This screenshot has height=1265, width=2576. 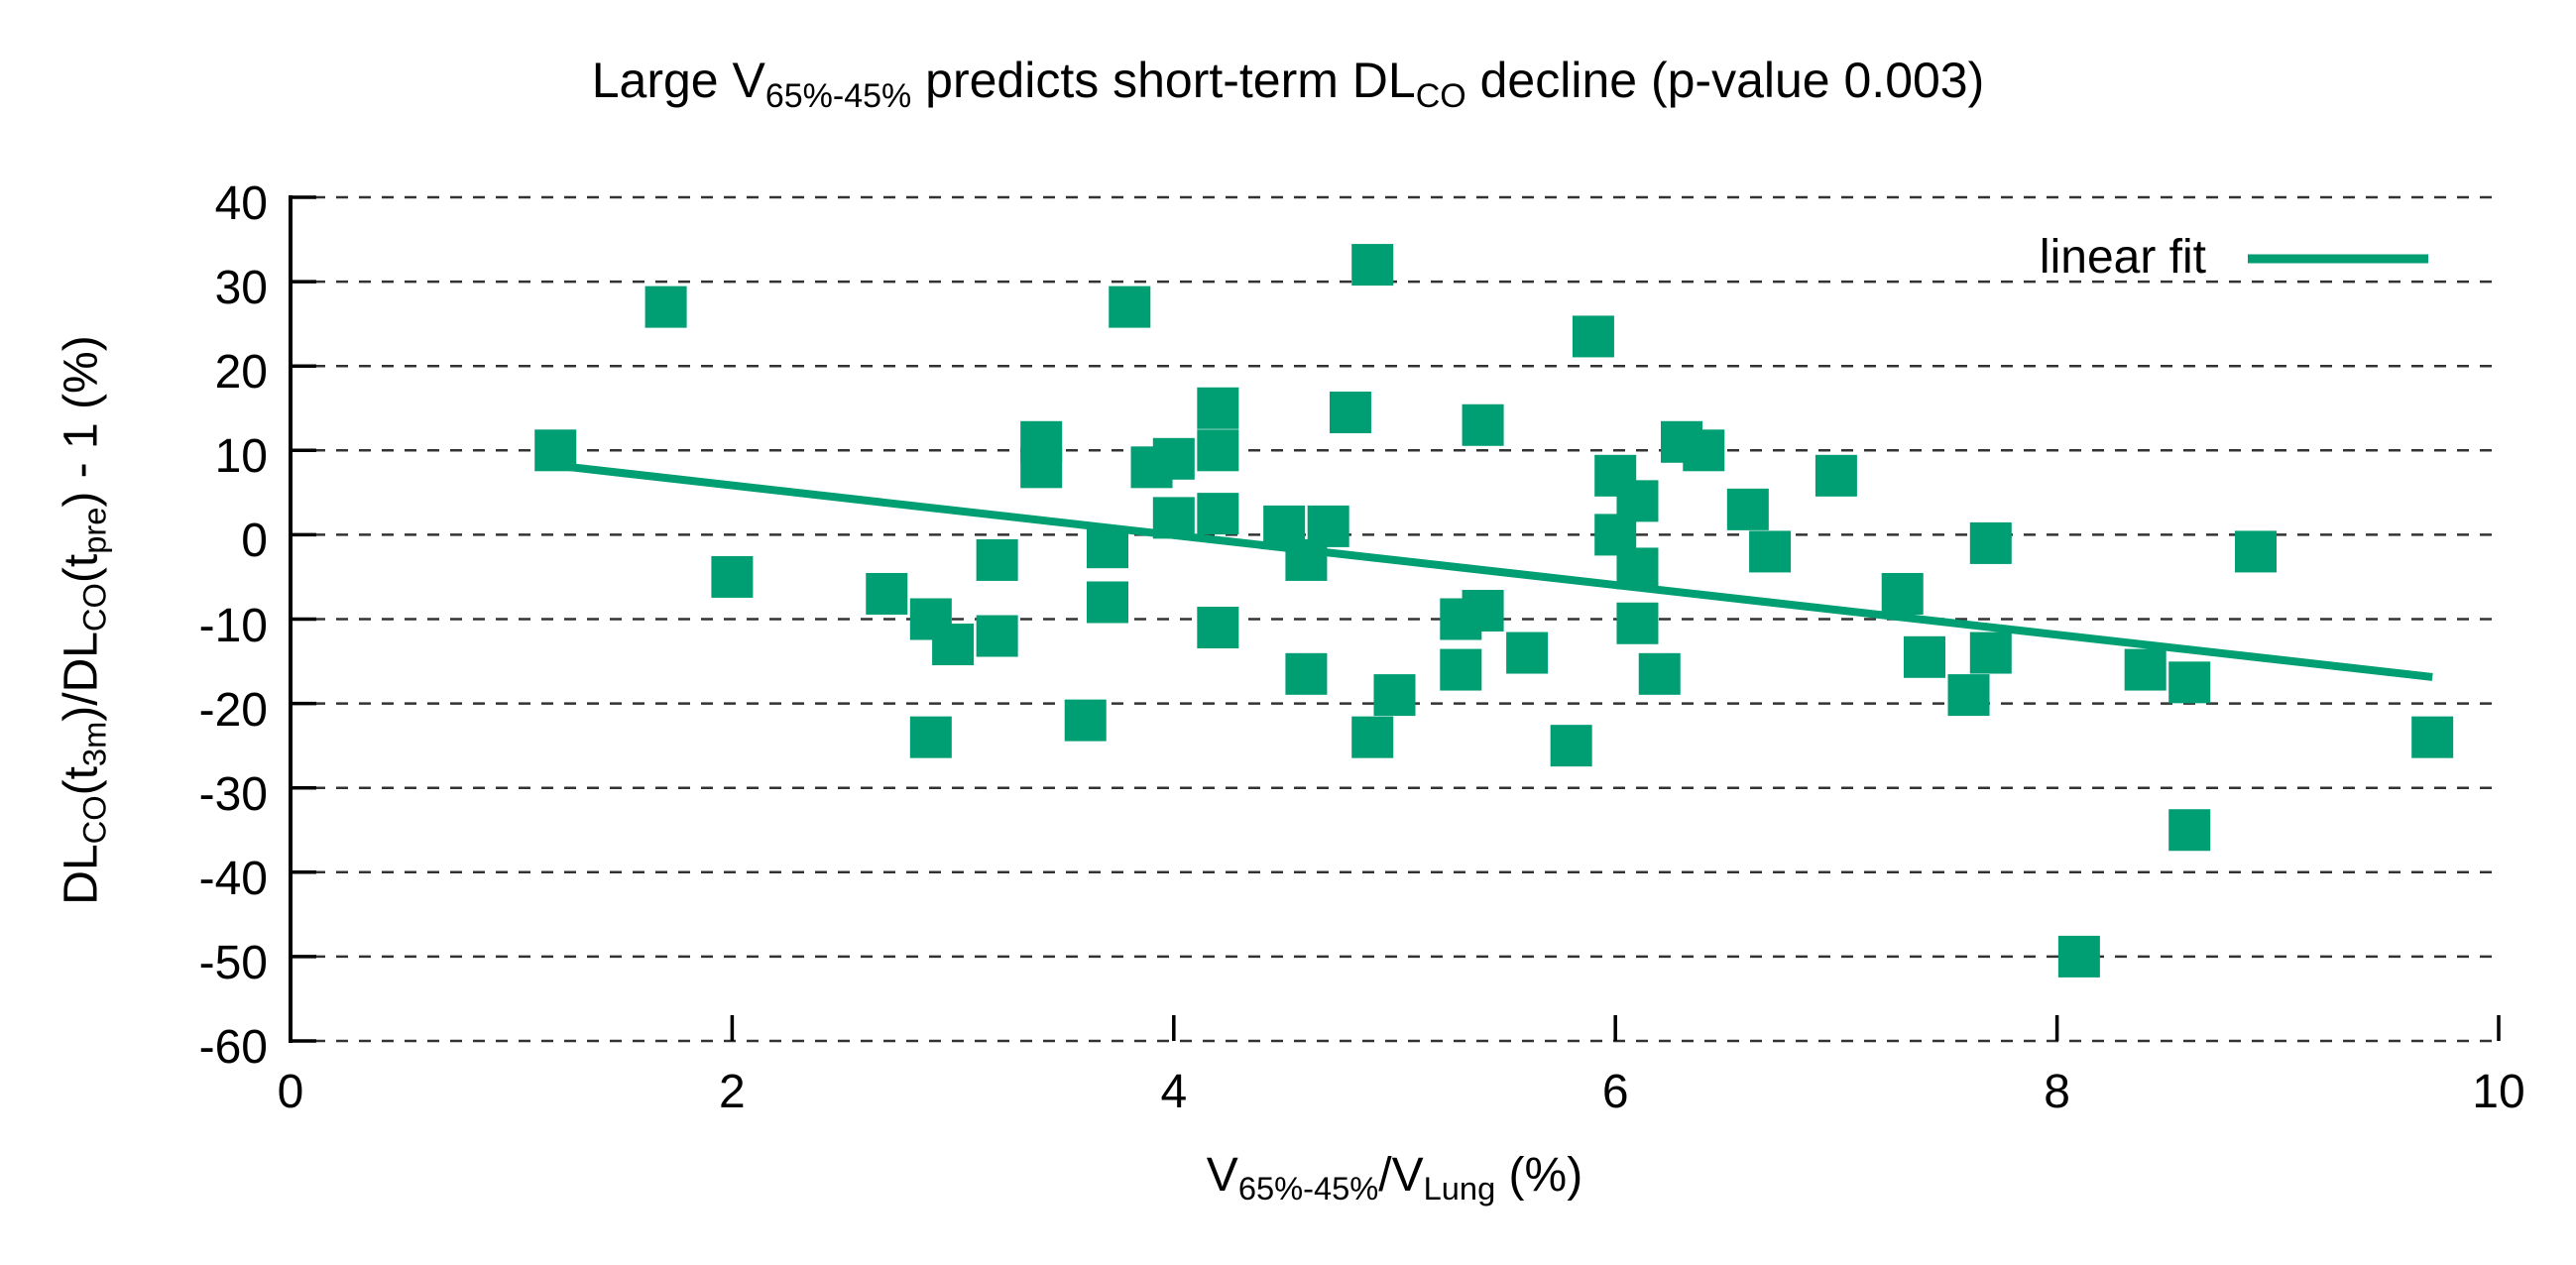 I want to click on y-tick-label: 20, so click(x=241, y=373).